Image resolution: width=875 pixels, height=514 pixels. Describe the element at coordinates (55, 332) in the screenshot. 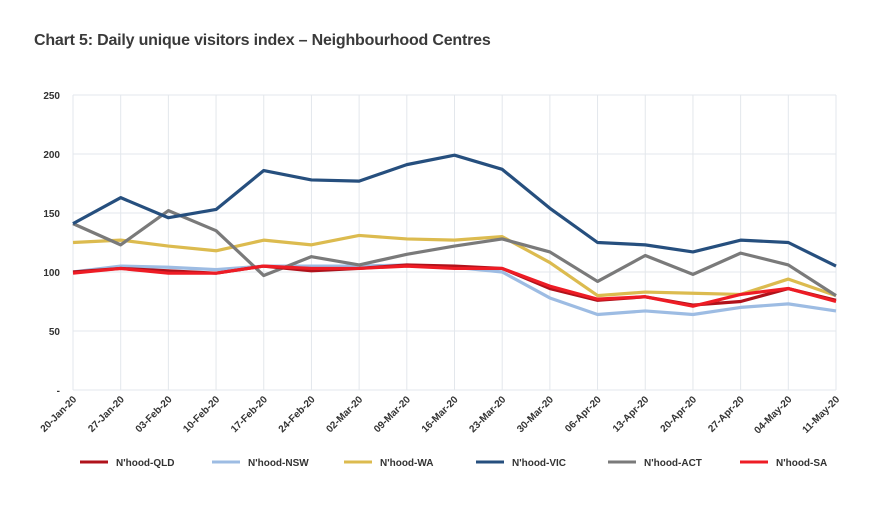

I see `y-tick-label: 50` at that location.